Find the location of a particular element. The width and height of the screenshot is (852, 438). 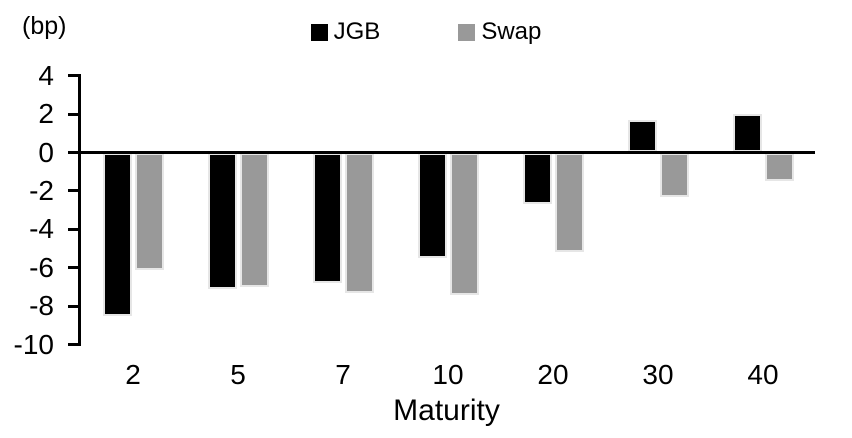

x-category-label: 5 is located at coordinates (238, 374).